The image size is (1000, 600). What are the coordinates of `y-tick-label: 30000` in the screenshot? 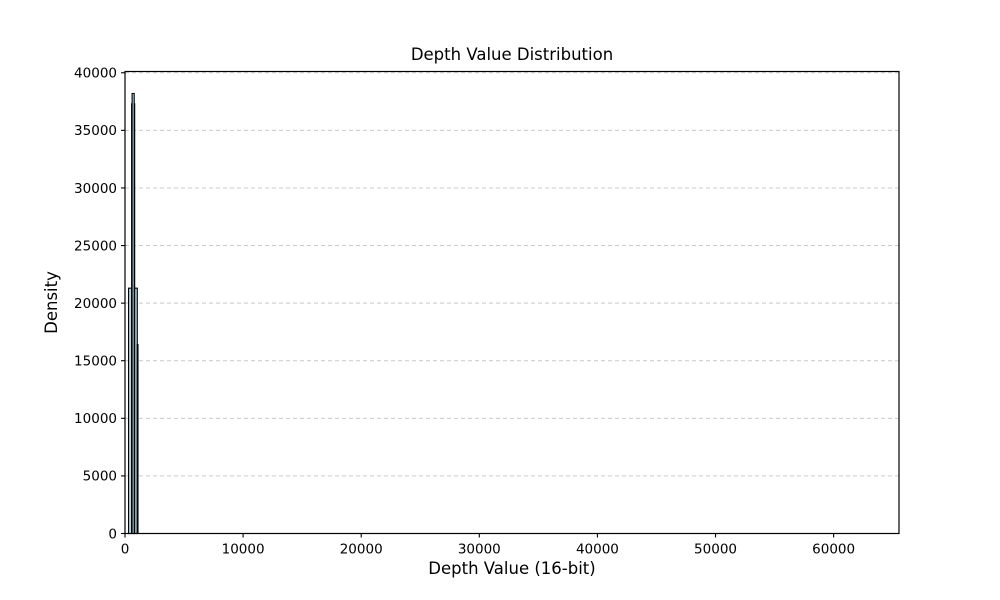 It's located at (95, 189).